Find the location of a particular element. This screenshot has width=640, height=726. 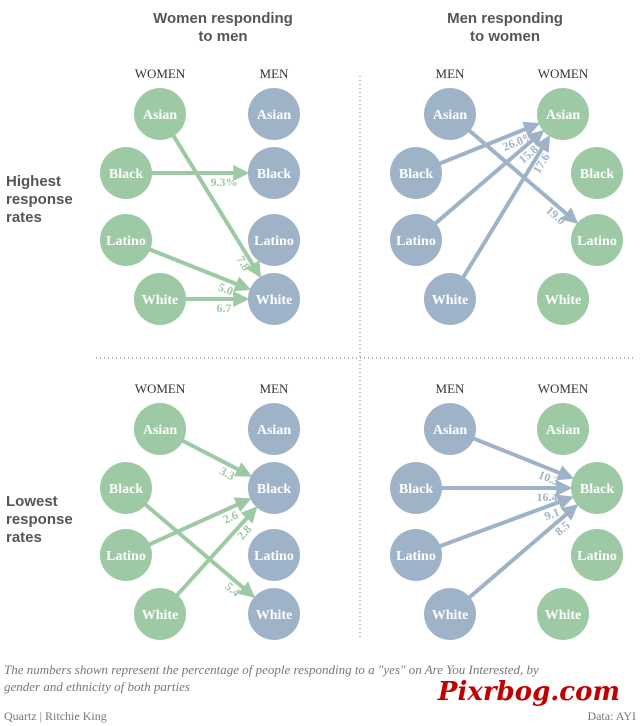

node-label-bottom-left-from-asian: Asian is located at coordinates (160, 430).